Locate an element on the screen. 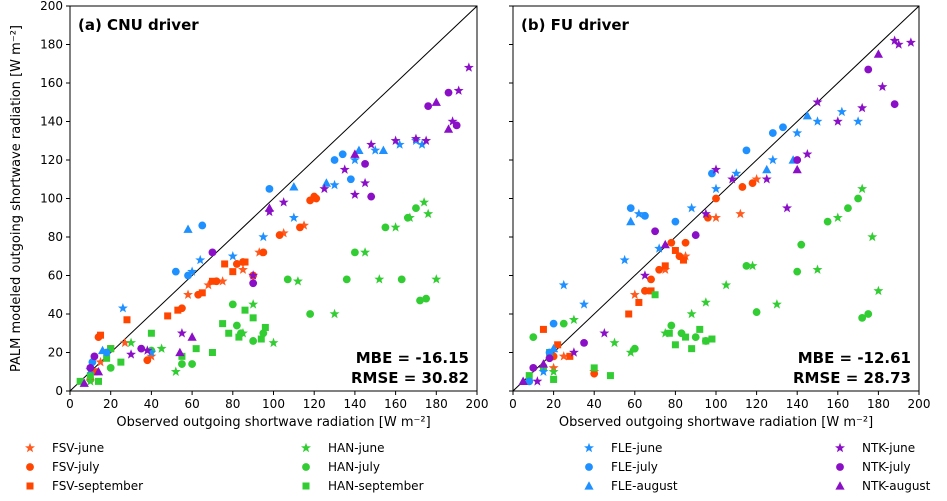  legend-item: NTK-june is located at coordinates (875, 448).